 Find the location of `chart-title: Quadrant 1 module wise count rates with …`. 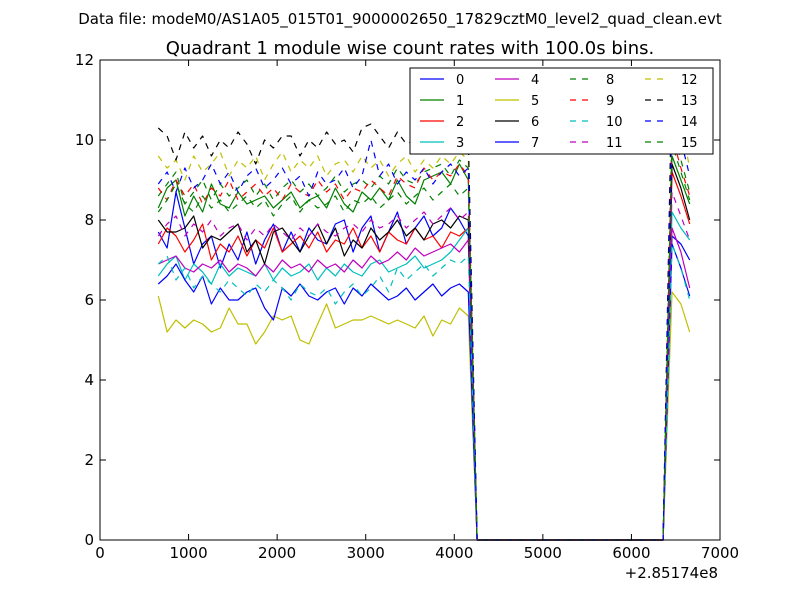

chart-title: Quadrant 1 module wise count rates with … is located at coordinates (410, 48).